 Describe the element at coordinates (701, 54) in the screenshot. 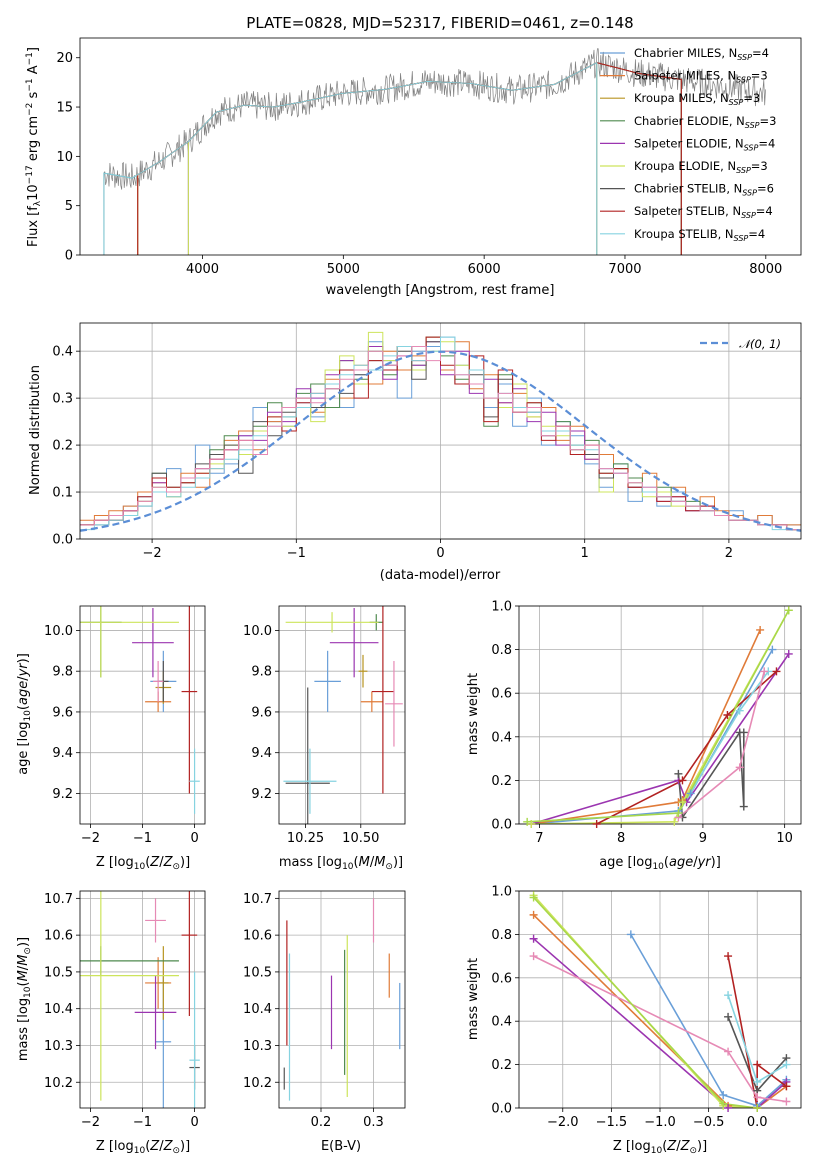

I see `legend-entry: Chabrier MILES, NSSP=4` at that location.